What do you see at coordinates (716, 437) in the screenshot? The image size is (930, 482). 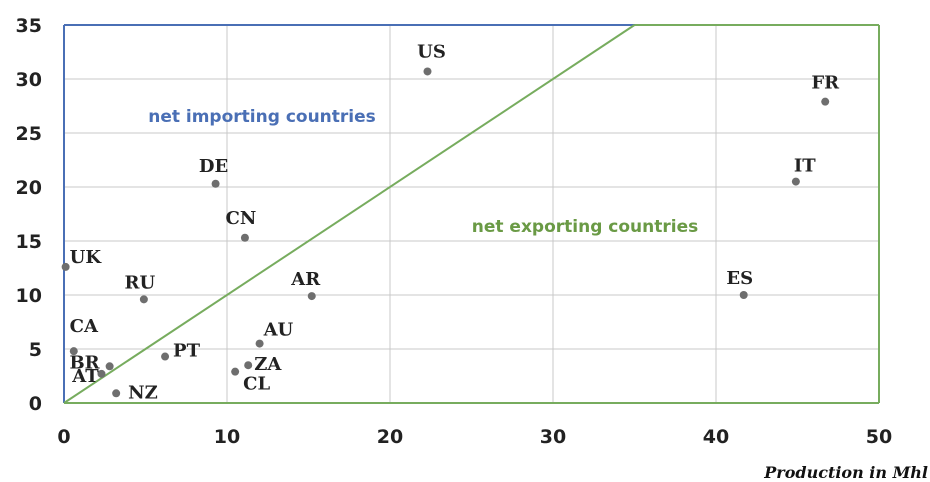 I see `x-tick-label: 40` at bounding box center [716, 437].